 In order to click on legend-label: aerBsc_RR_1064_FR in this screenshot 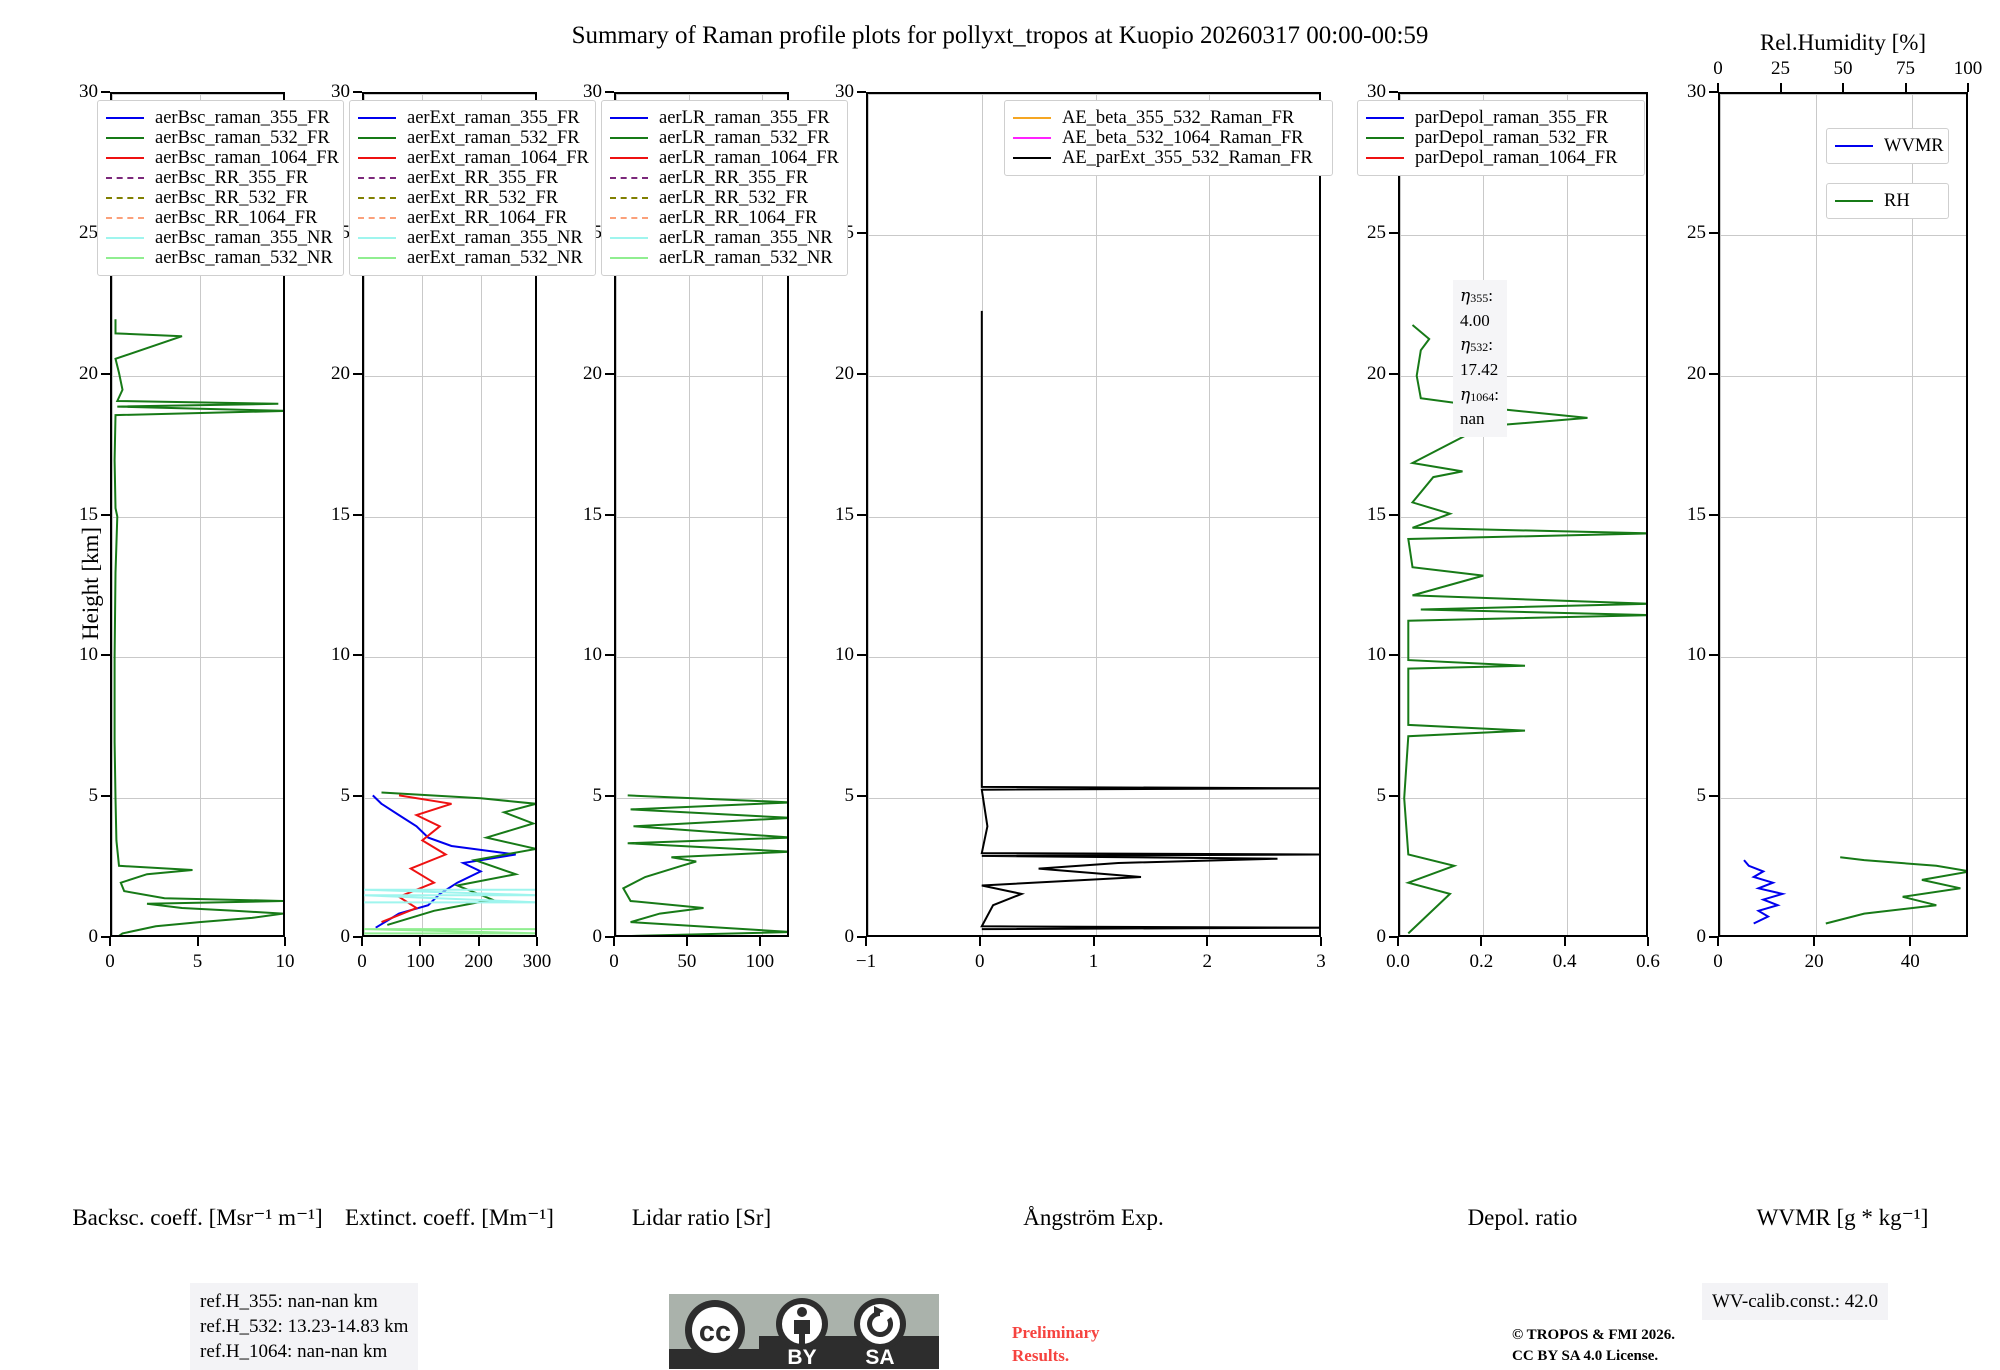, I will do `click(236, 217)`.